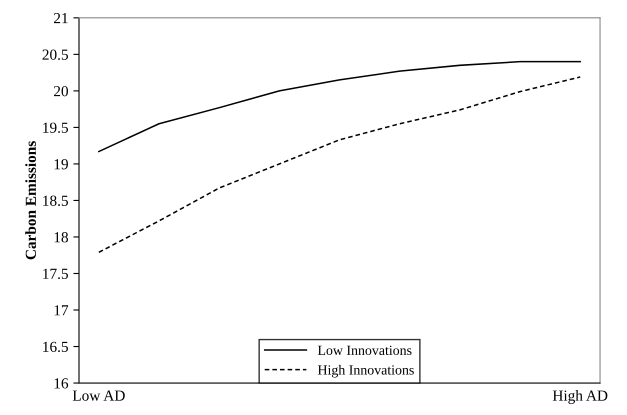 The height and width of the screenshot is (415, 627). I want to click on y-tick-label: 16, so click(61, 383).